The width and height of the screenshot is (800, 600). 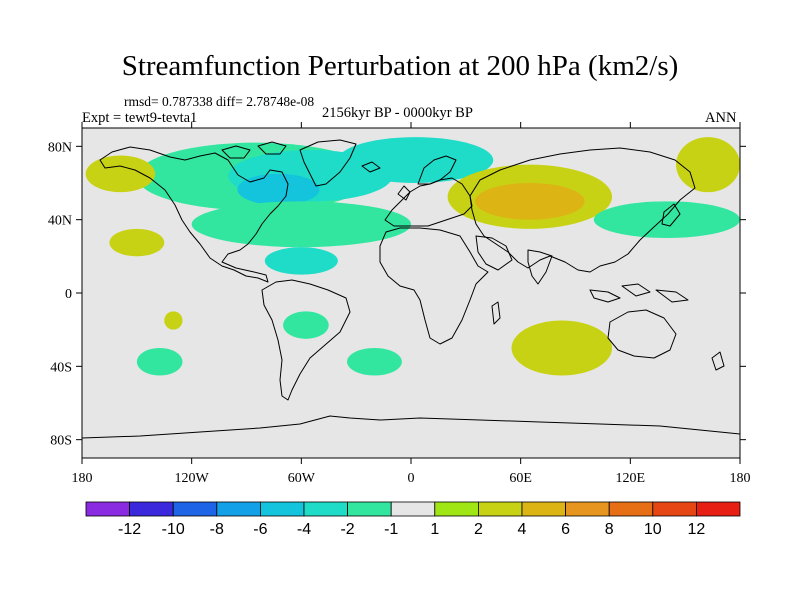 What do you see at coordinates (609, 529) in the screenshot?
I see `colorbar-label-11: 8` at bounding box center [609, 529].